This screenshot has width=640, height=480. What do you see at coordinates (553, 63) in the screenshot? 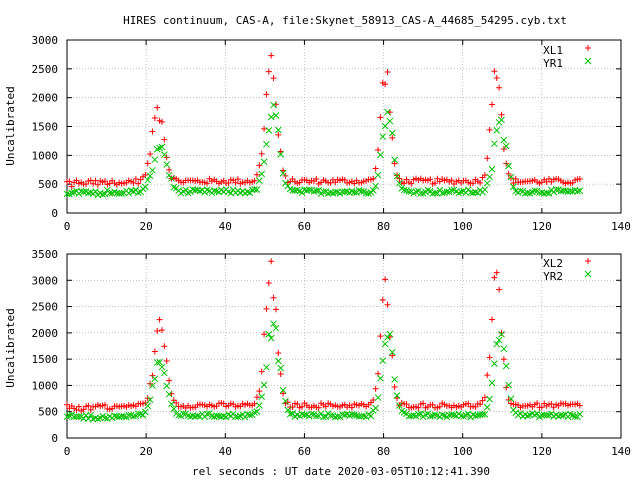
I see `legend-label-yr1: YR1` at bounding box center [553, 63].